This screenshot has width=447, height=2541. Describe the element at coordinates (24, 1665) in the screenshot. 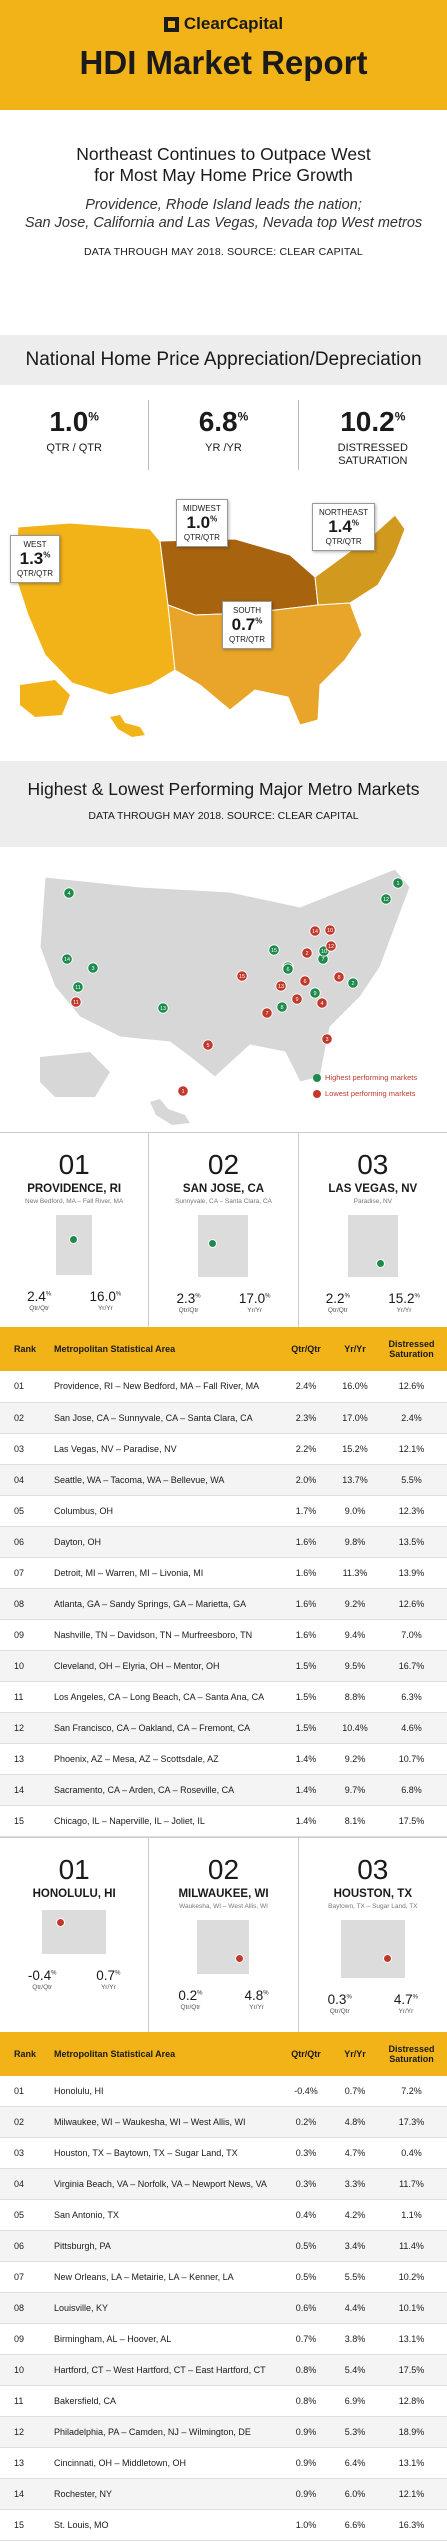

I see `cell-rank: 10` at that location.